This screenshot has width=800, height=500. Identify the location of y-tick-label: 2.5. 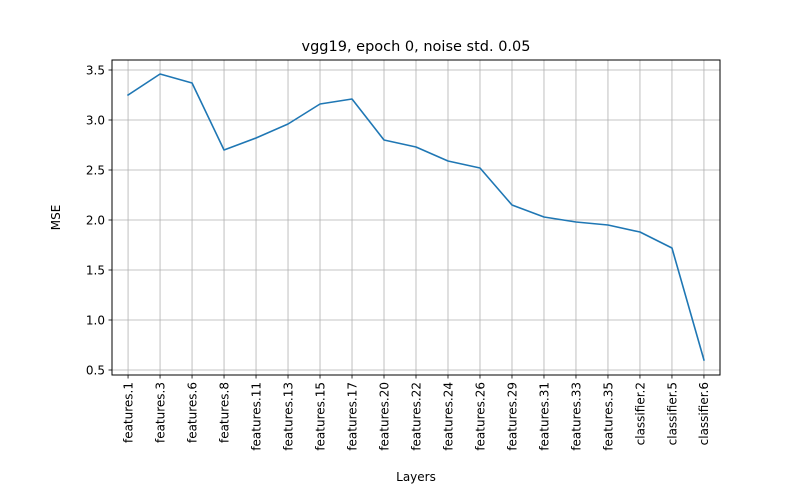
(95, 170).